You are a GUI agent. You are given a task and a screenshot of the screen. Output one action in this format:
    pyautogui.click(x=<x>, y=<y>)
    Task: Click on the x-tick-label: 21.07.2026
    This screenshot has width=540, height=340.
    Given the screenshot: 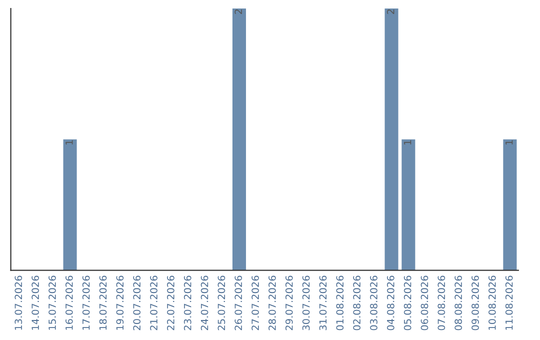 What is the action you would take?
    pyautogui.click(x=154, y=303)
    